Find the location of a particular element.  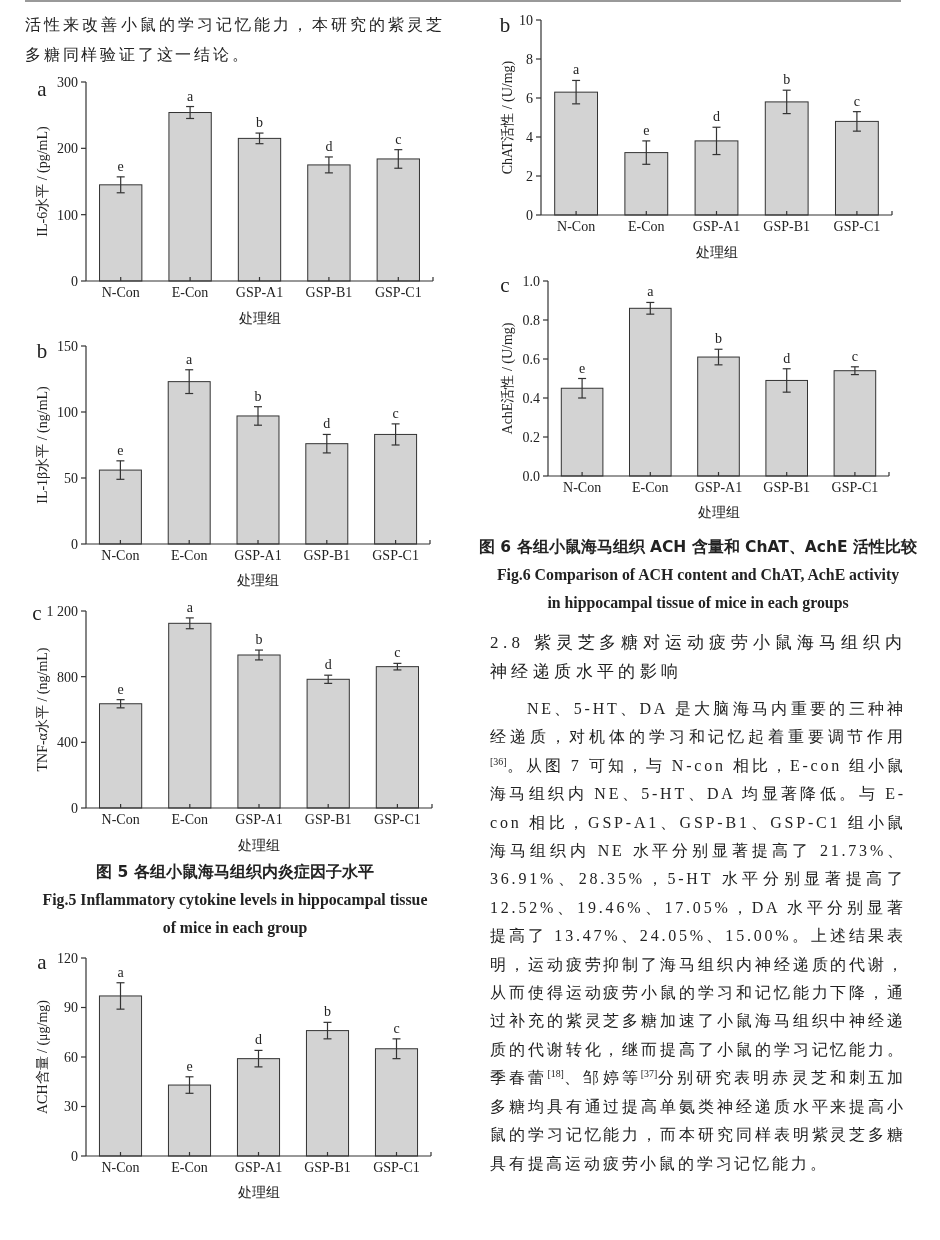

y-tick-label: 8 is located at coordinates (529, 59).